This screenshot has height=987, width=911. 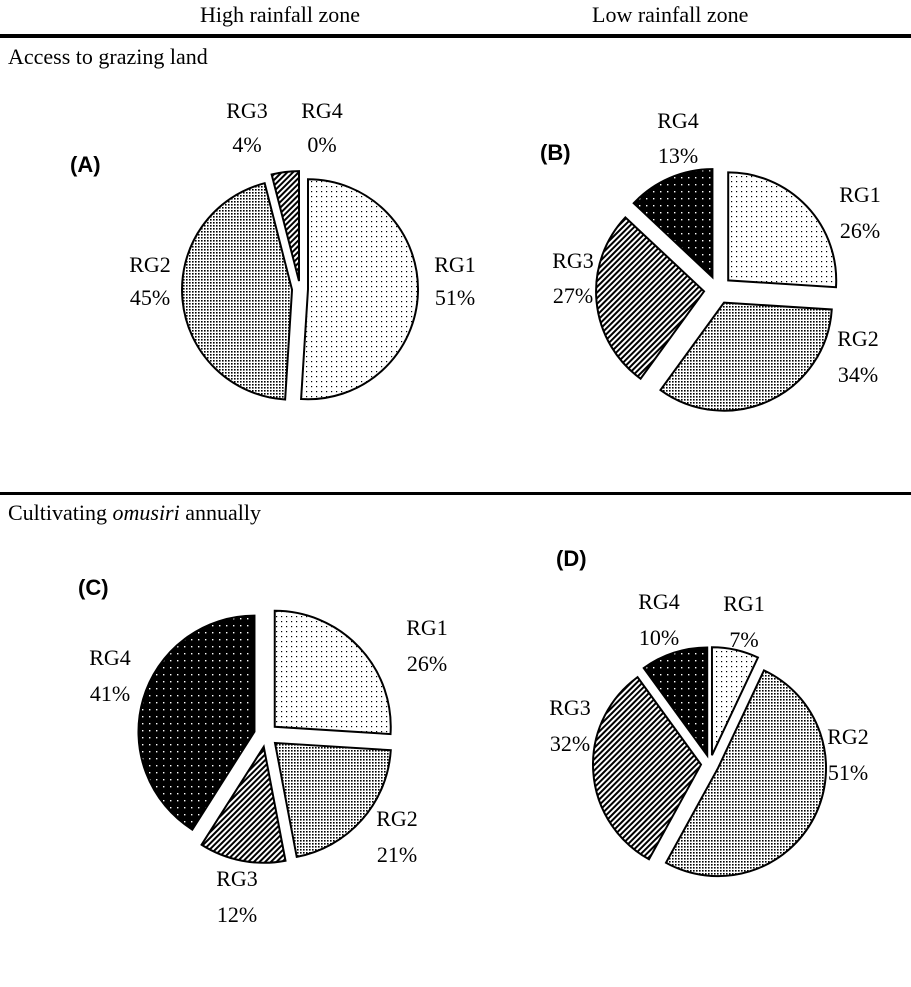 I want to click on pie-chart-3: RG1 26% RG2 21% RG3 12% RG4 41% (C), so click(x=263, y=751).